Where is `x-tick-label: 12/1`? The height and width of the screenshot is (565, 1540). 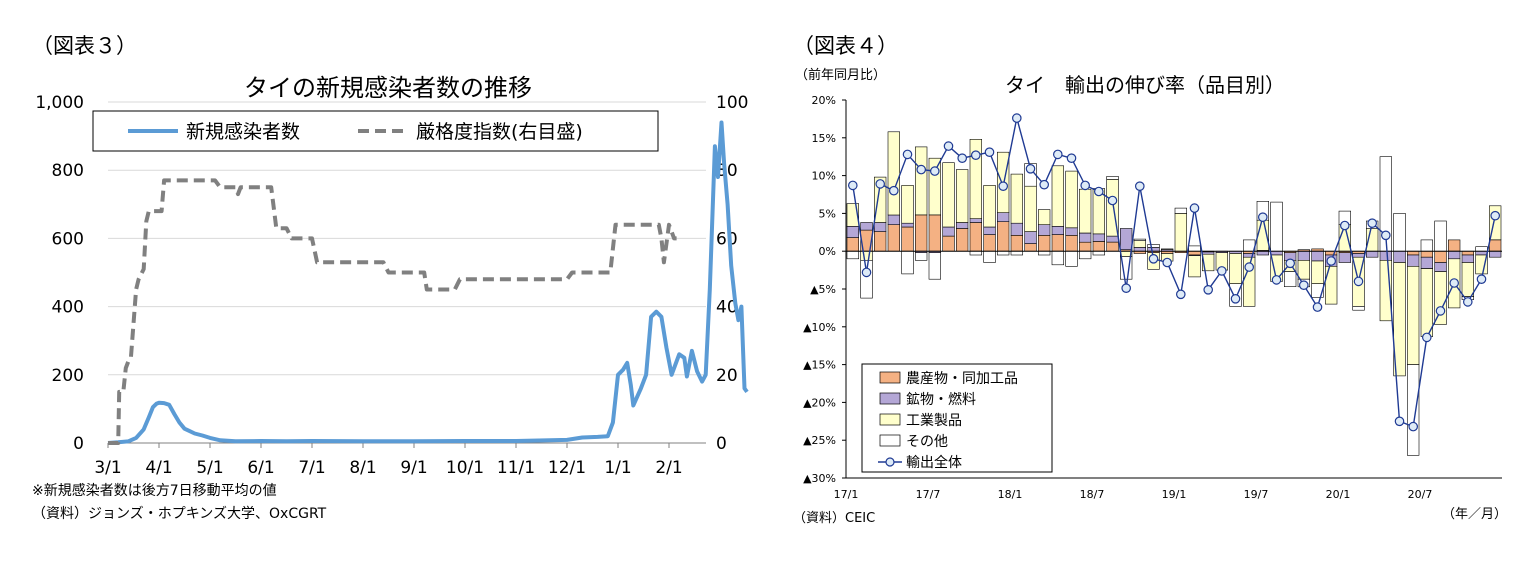
x-tick-label: 12/1 is located at coordinates (567, 468).